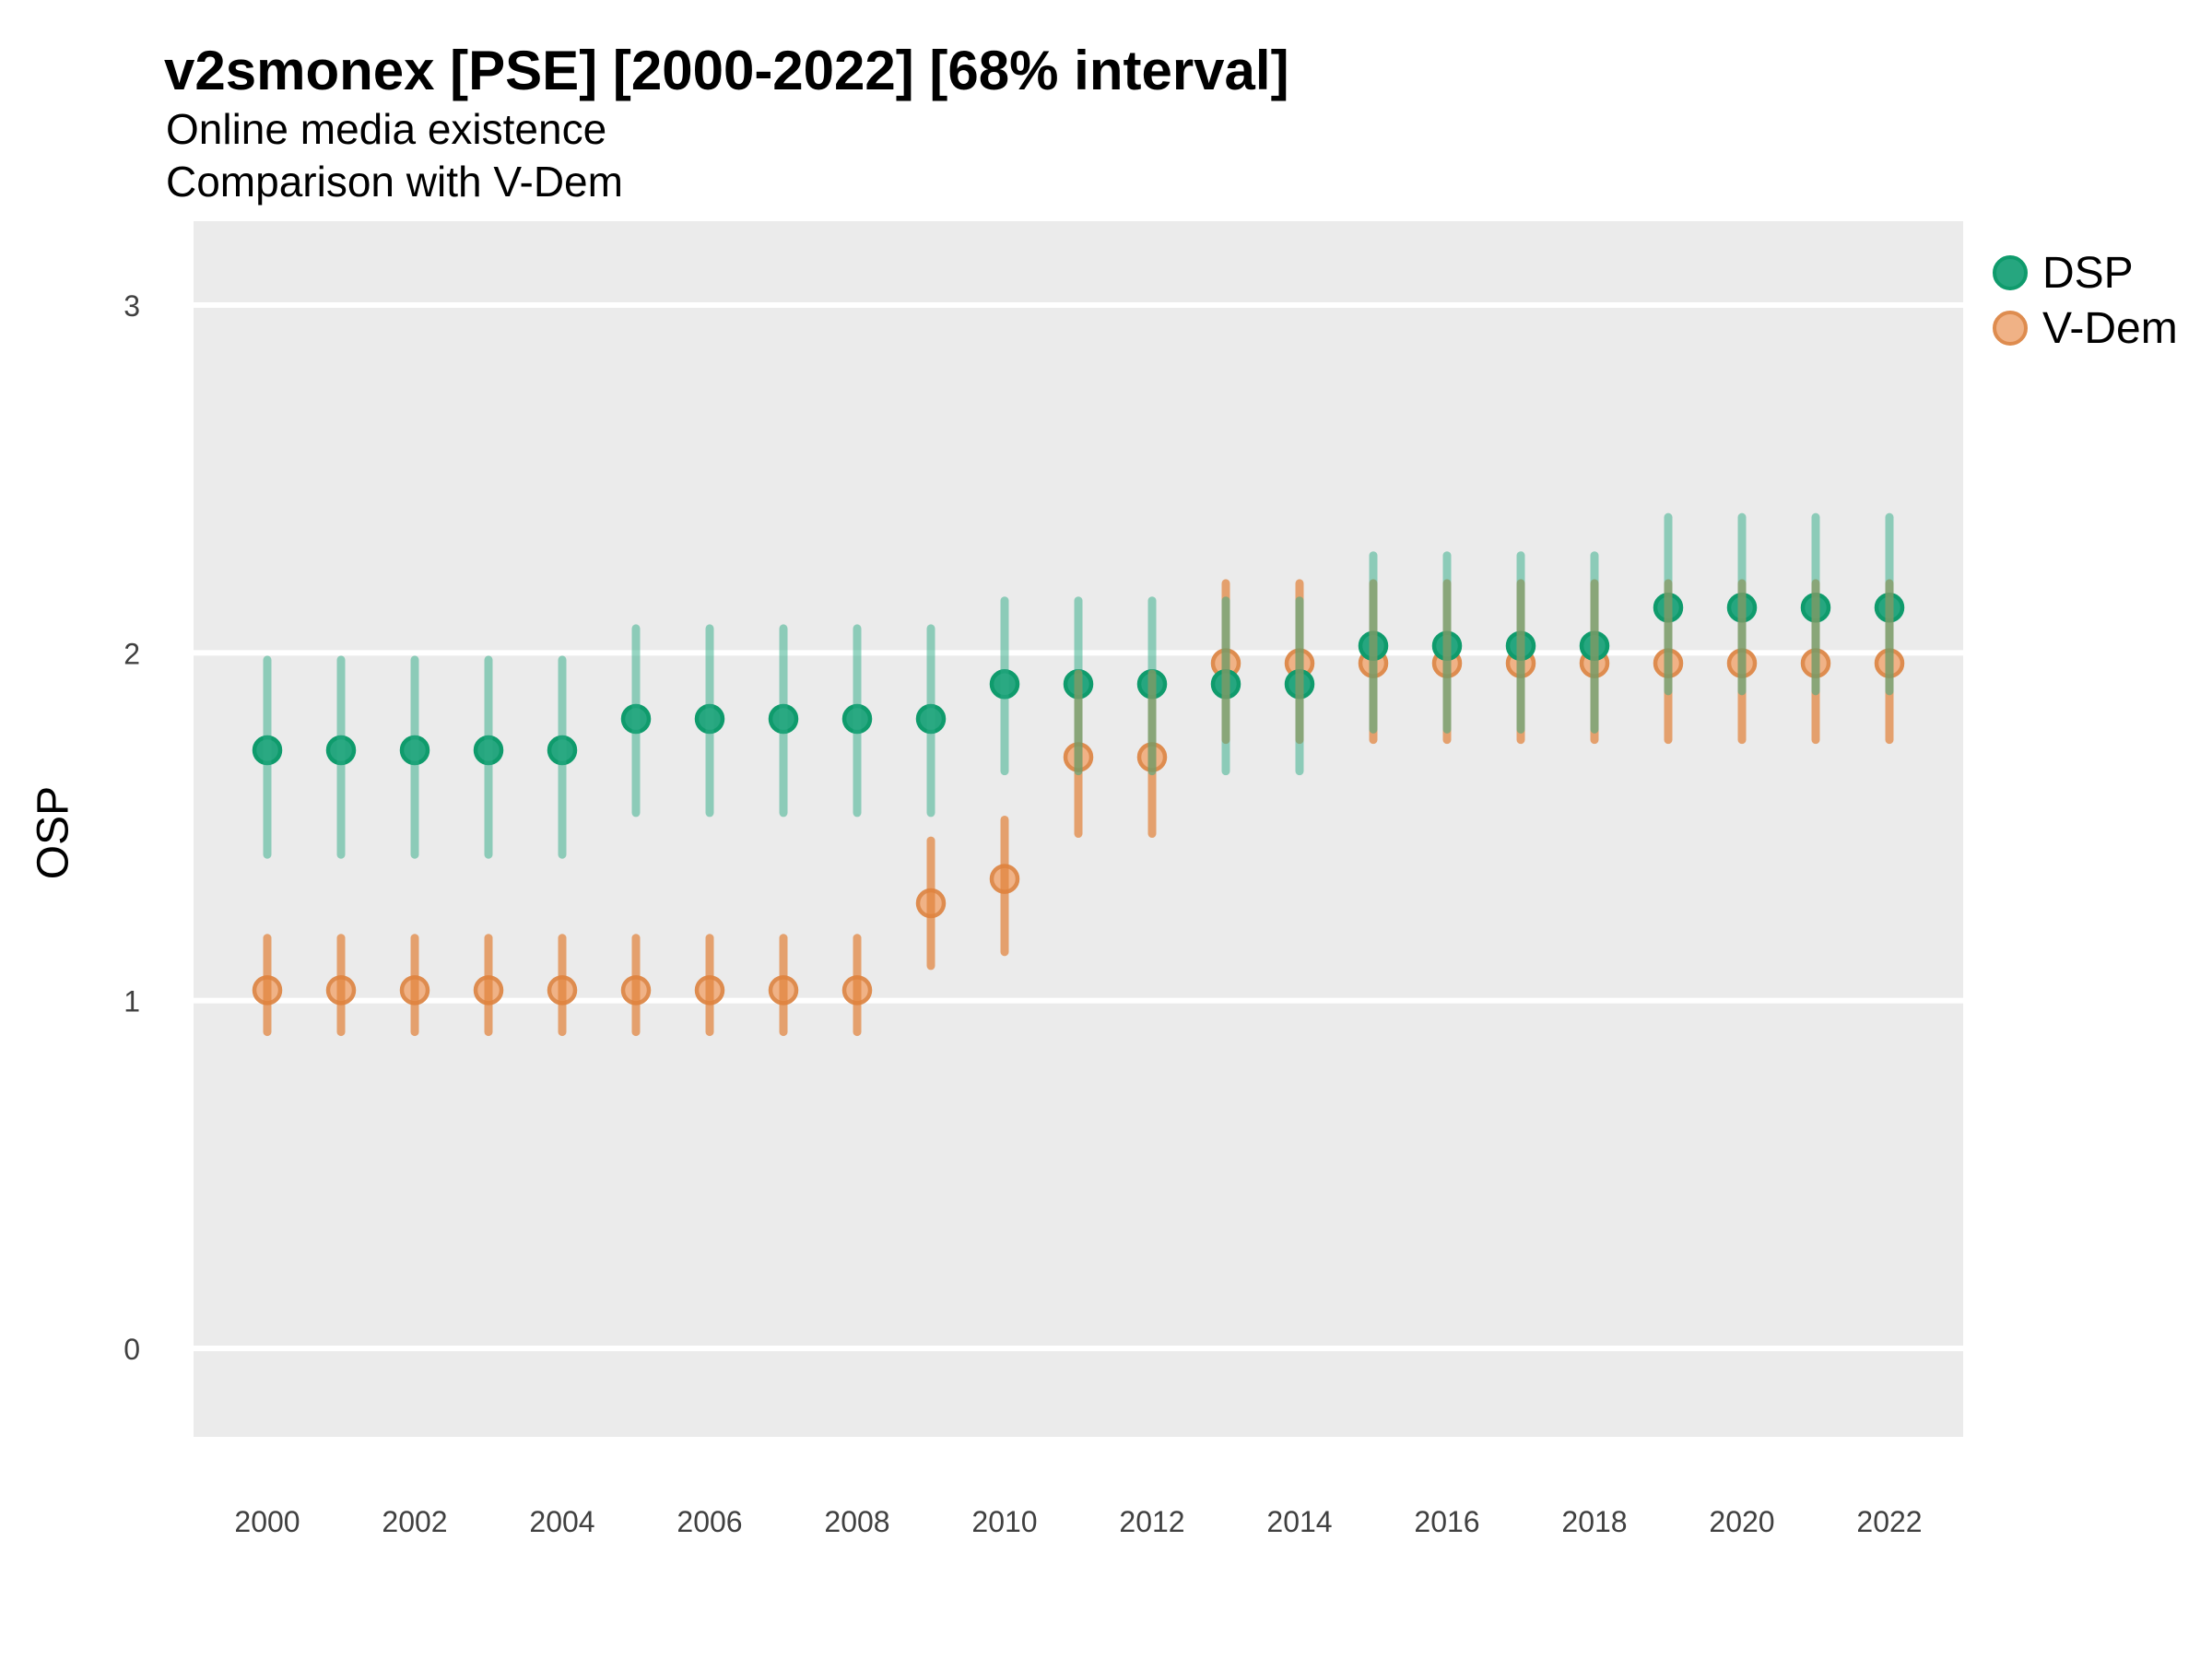  Describe the element at coordinates (2110, 328) in the screenshot. I see `legend-label-vdem: V-Dem` at that location.